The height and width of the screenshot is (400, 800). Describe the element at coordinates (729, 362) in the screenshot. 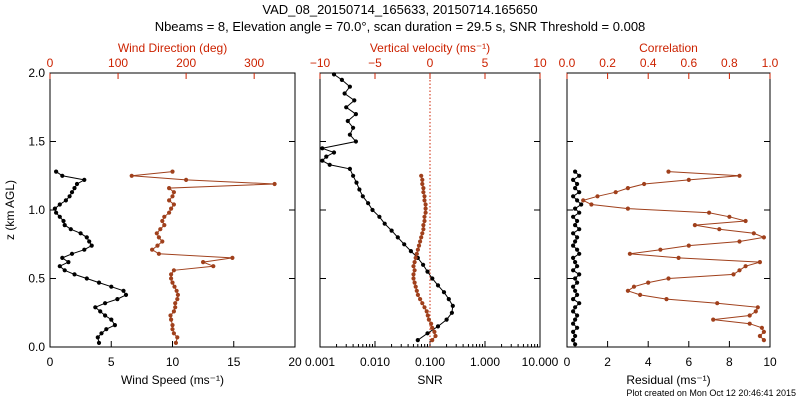

I see `bottom-tick-label: 8` at that location.